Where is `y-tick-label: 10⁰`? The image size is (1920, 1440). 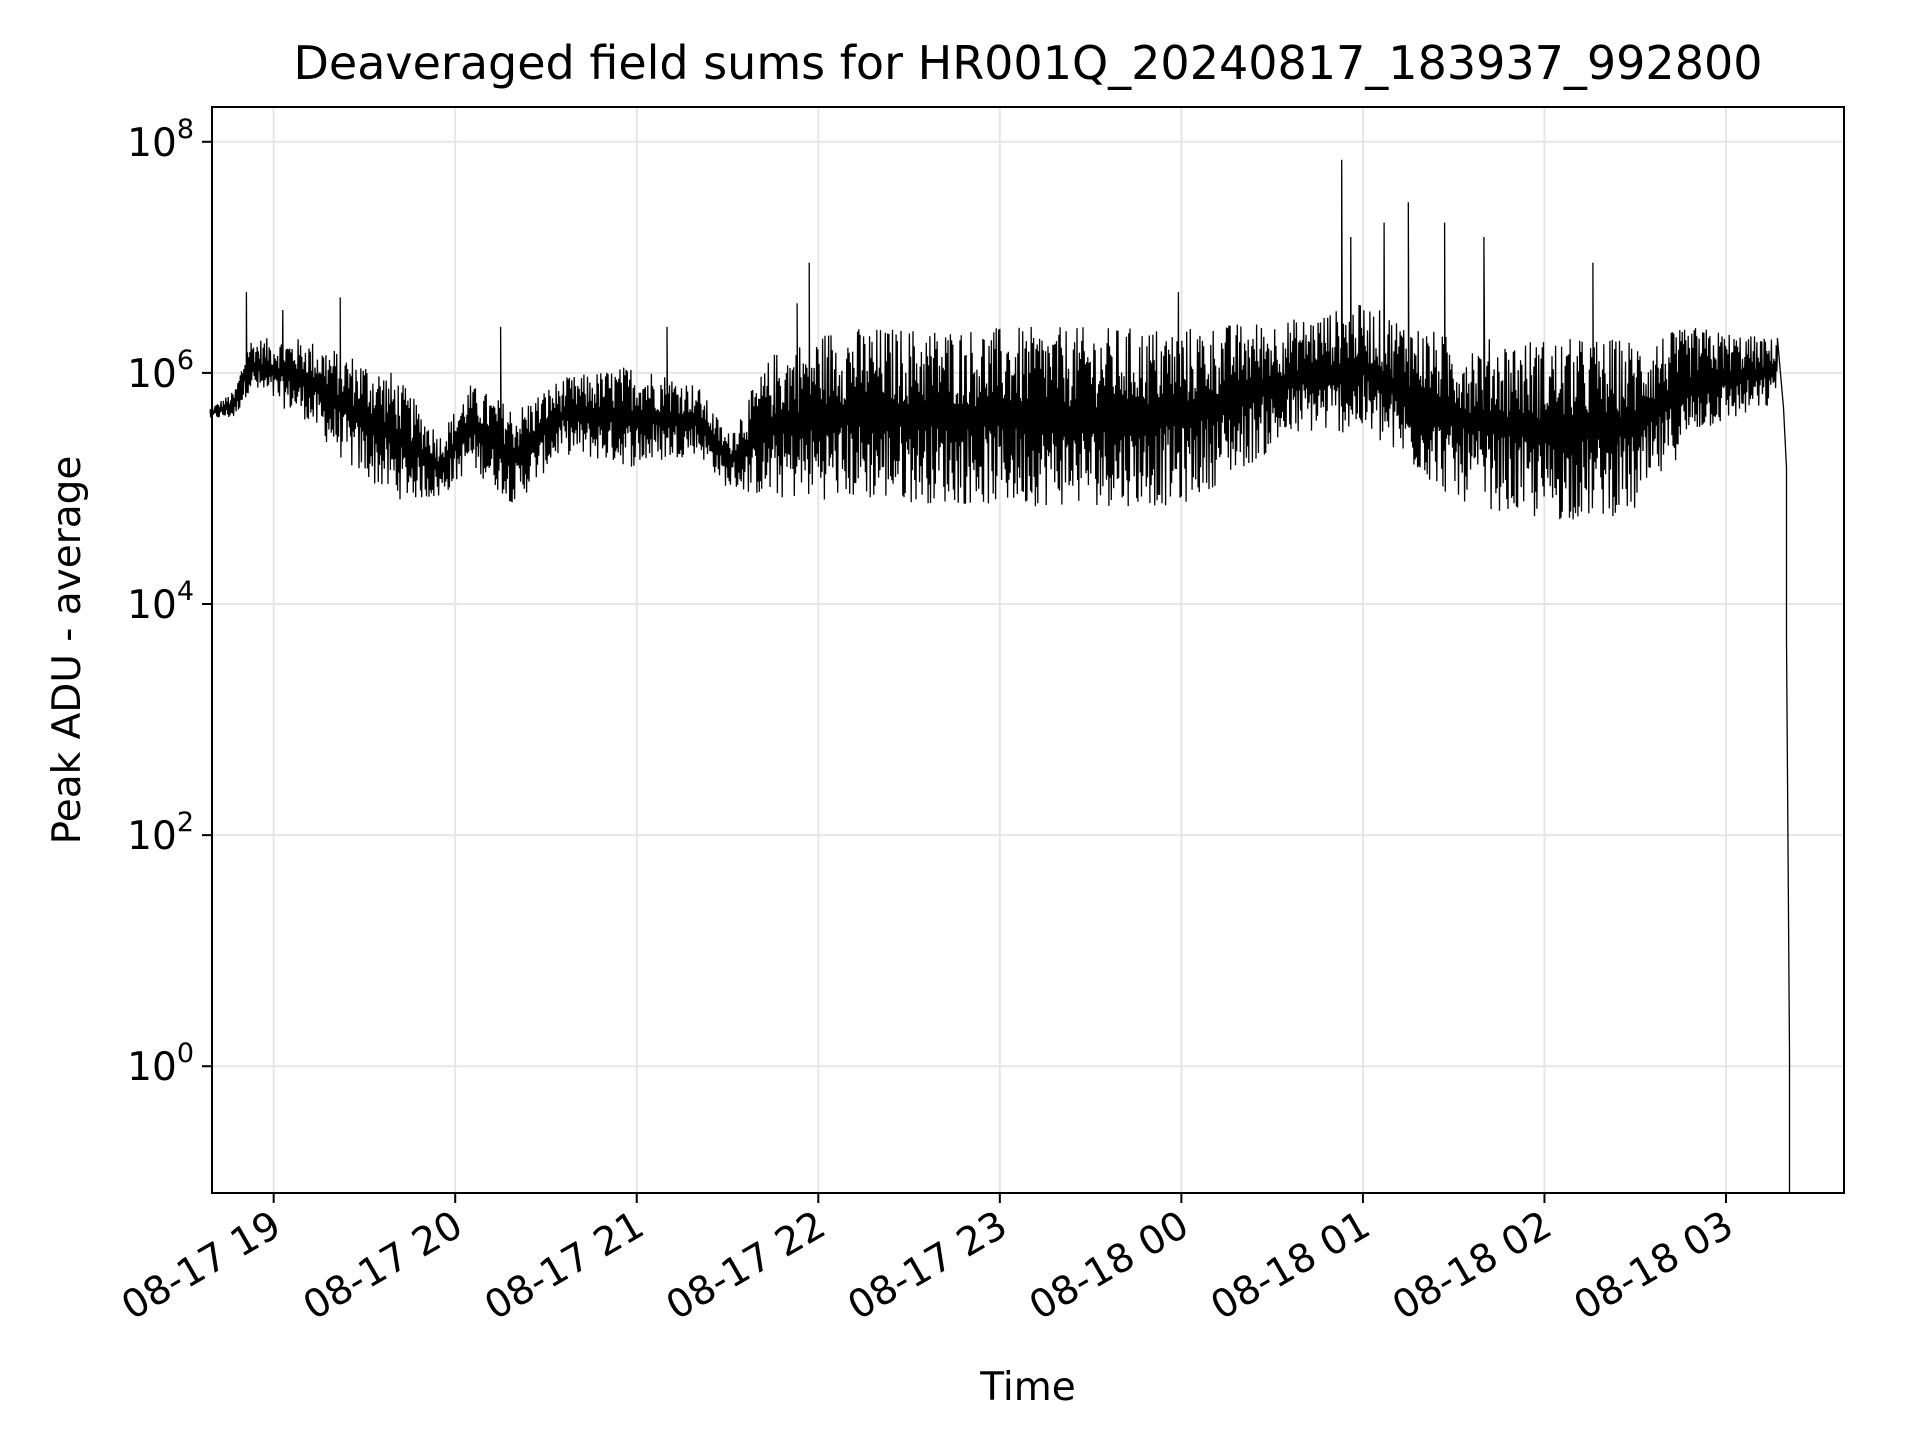
y-tick-label: 10⁰ is located at coordinates (160, 1064).